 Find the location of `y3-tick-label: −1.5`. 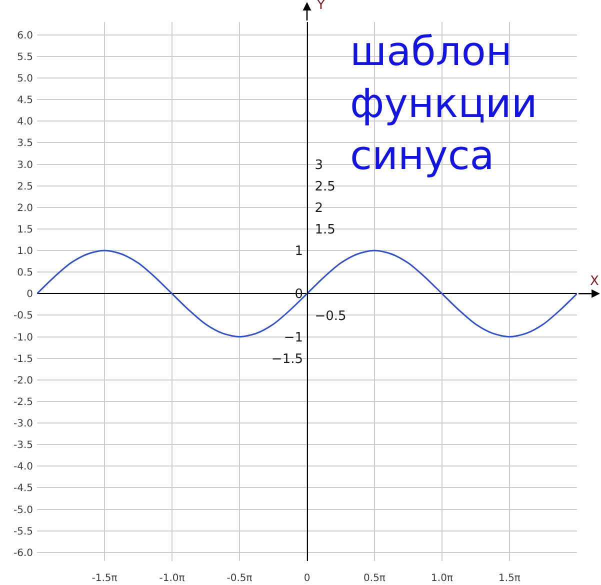

y3-tick-label: −1.5 is located at coordinates (287, 359).